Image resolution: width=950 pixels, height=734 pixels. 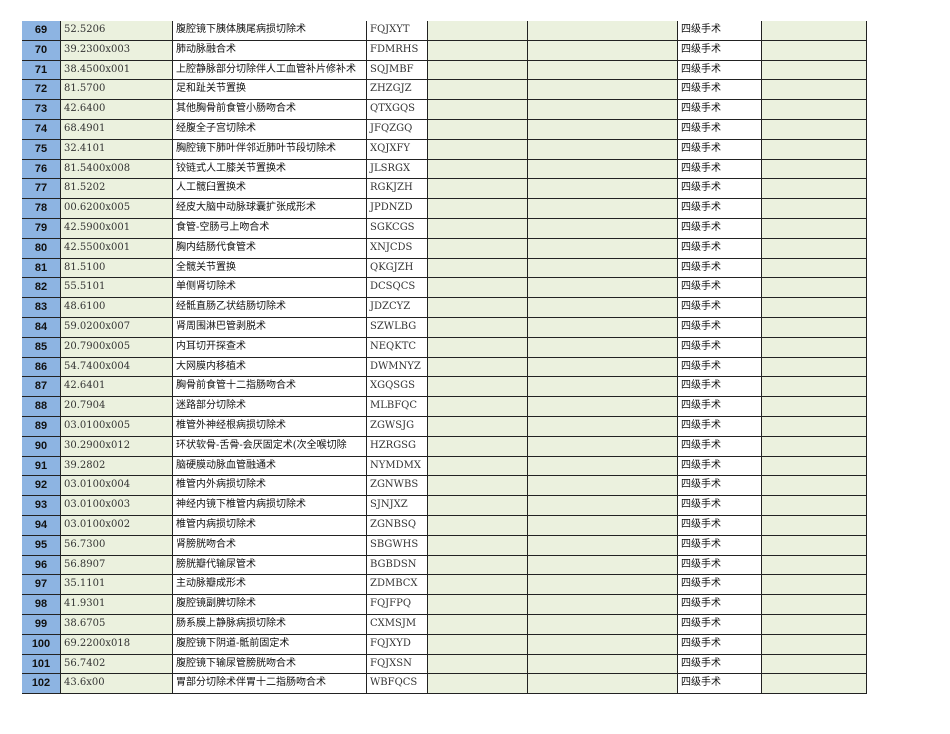 What do you see at coordinates (41, 367) in the screenshot?
I see `row-number: 86` at bounding box center [41, 367].